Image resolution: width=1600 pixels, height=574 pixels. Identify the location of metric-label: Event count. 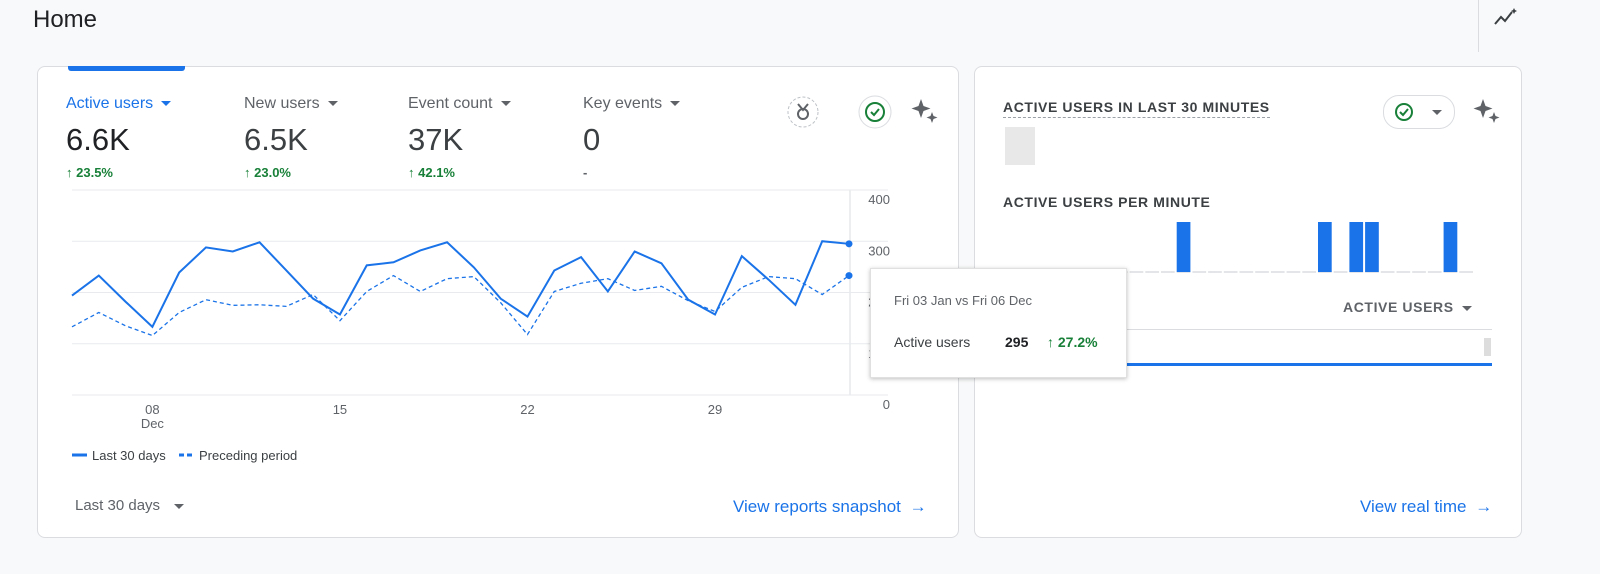
(450, 103).